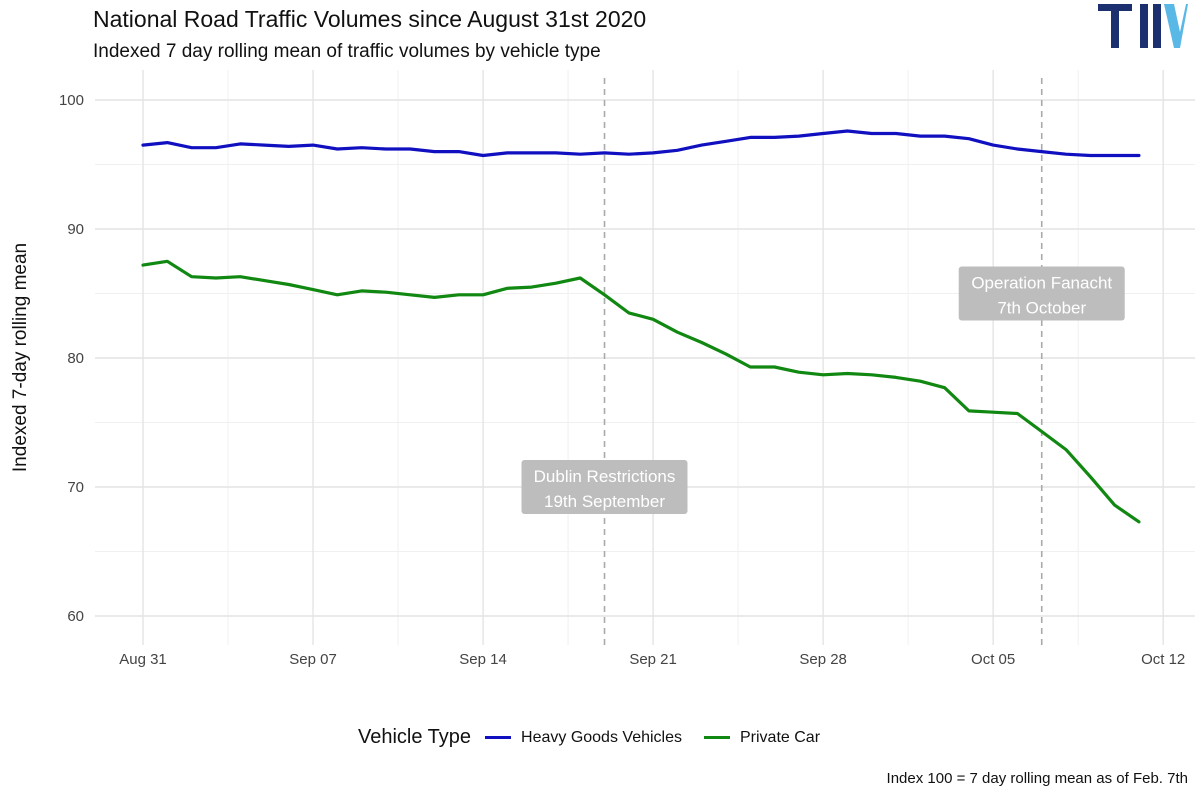 The height and width of the screenshot is (800, 1200). I want to click on y-tick-label: 80, so click(75, 358).